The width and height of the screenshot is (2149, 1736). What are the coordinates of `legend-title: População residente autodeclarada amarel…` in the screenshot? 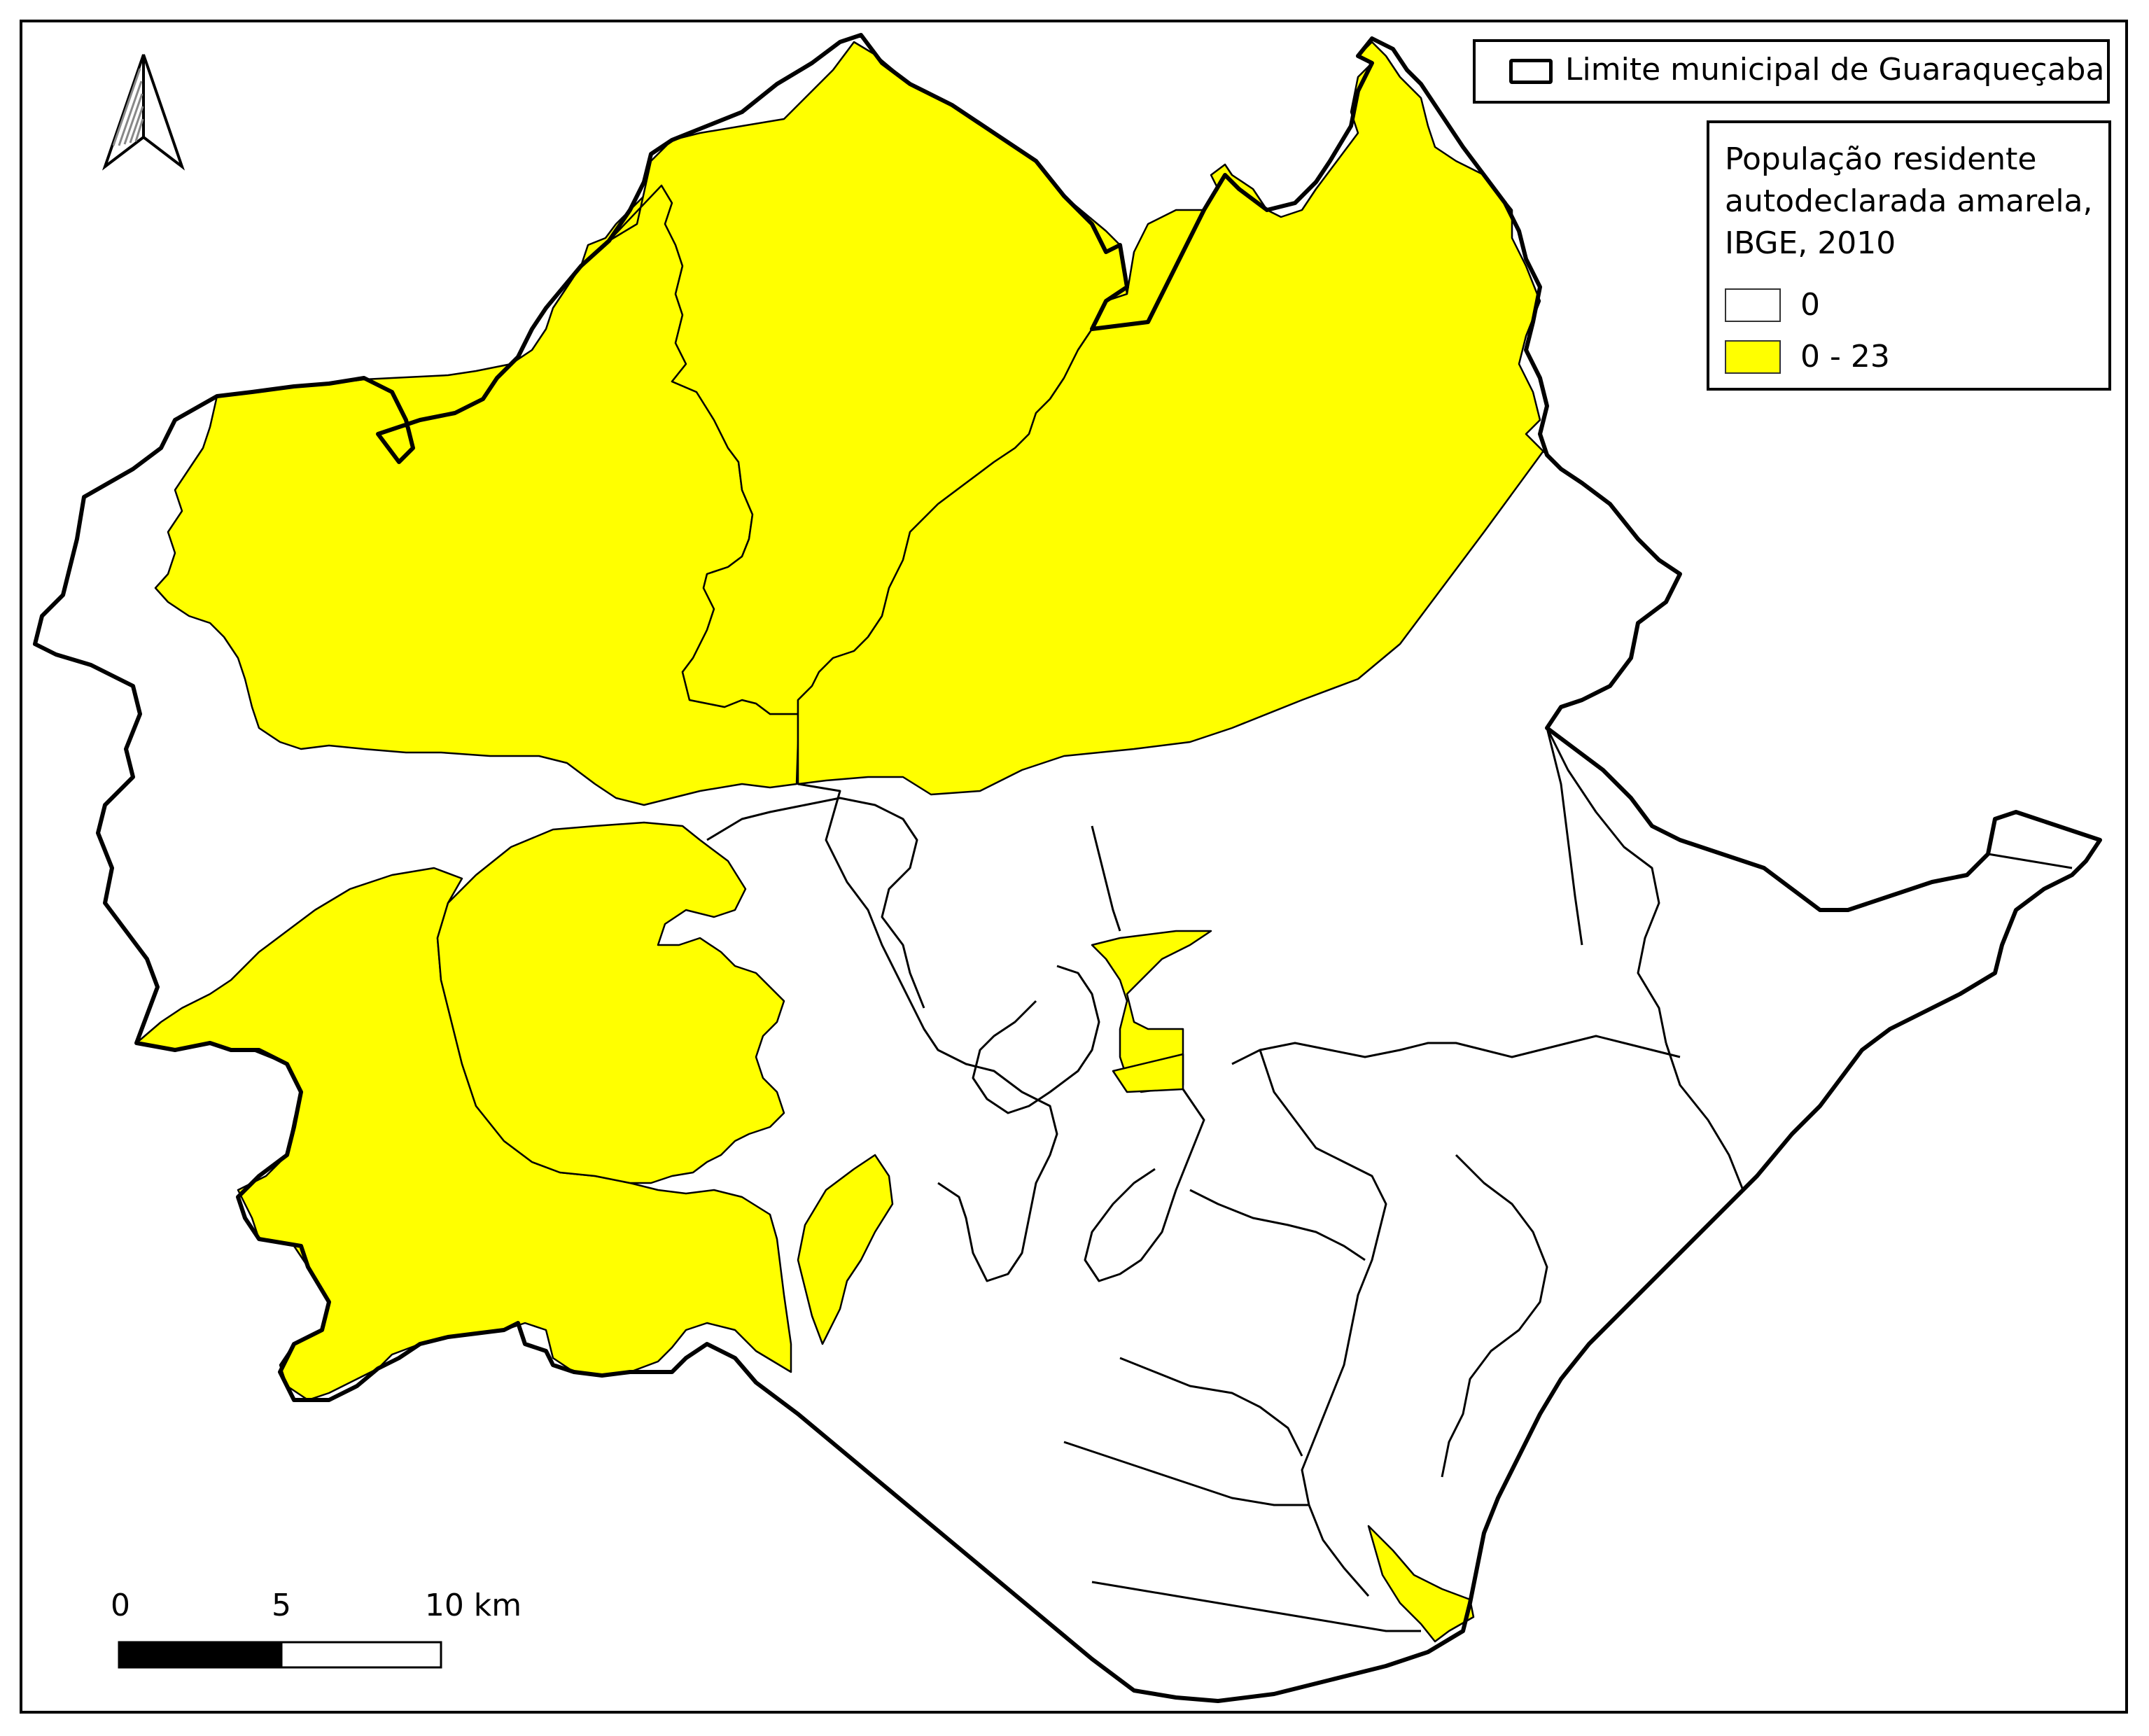 It's located at (1909, 201).